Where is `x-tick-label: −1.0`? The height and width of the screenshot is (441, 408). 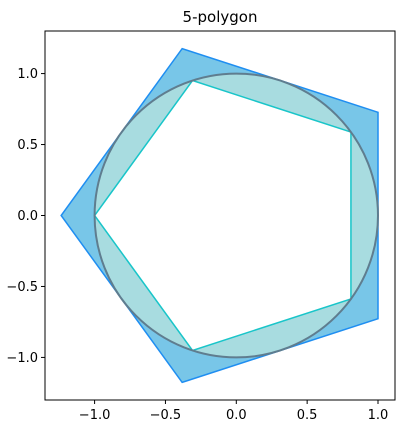
x-tick-label: −1.0 is located at coordinates (95, 415).